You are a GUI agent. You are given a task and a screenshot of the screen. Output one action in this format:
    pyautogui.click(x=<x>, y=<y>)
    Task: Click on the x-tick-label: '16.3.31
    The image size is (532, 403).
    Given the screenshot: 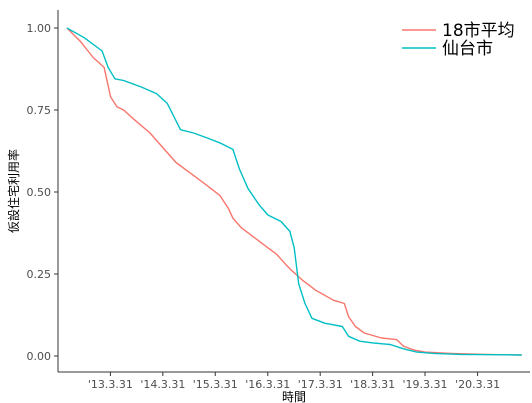 What is the action you would take?
    pyautogui.click(x=267, y=384)
    